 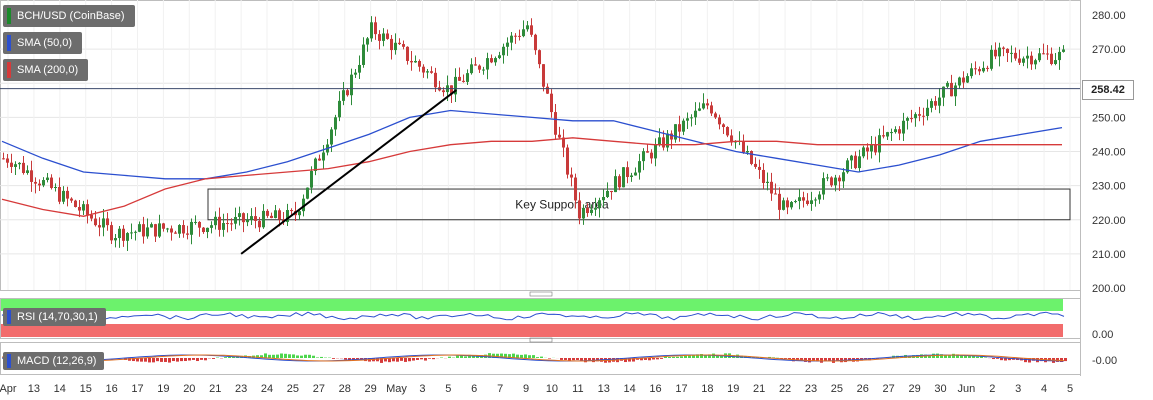 What do you see at coordinates (54, 361) in the screenshot?
I see `macd-label: MACD (12,26,9)` at bounding box center [54, 361].